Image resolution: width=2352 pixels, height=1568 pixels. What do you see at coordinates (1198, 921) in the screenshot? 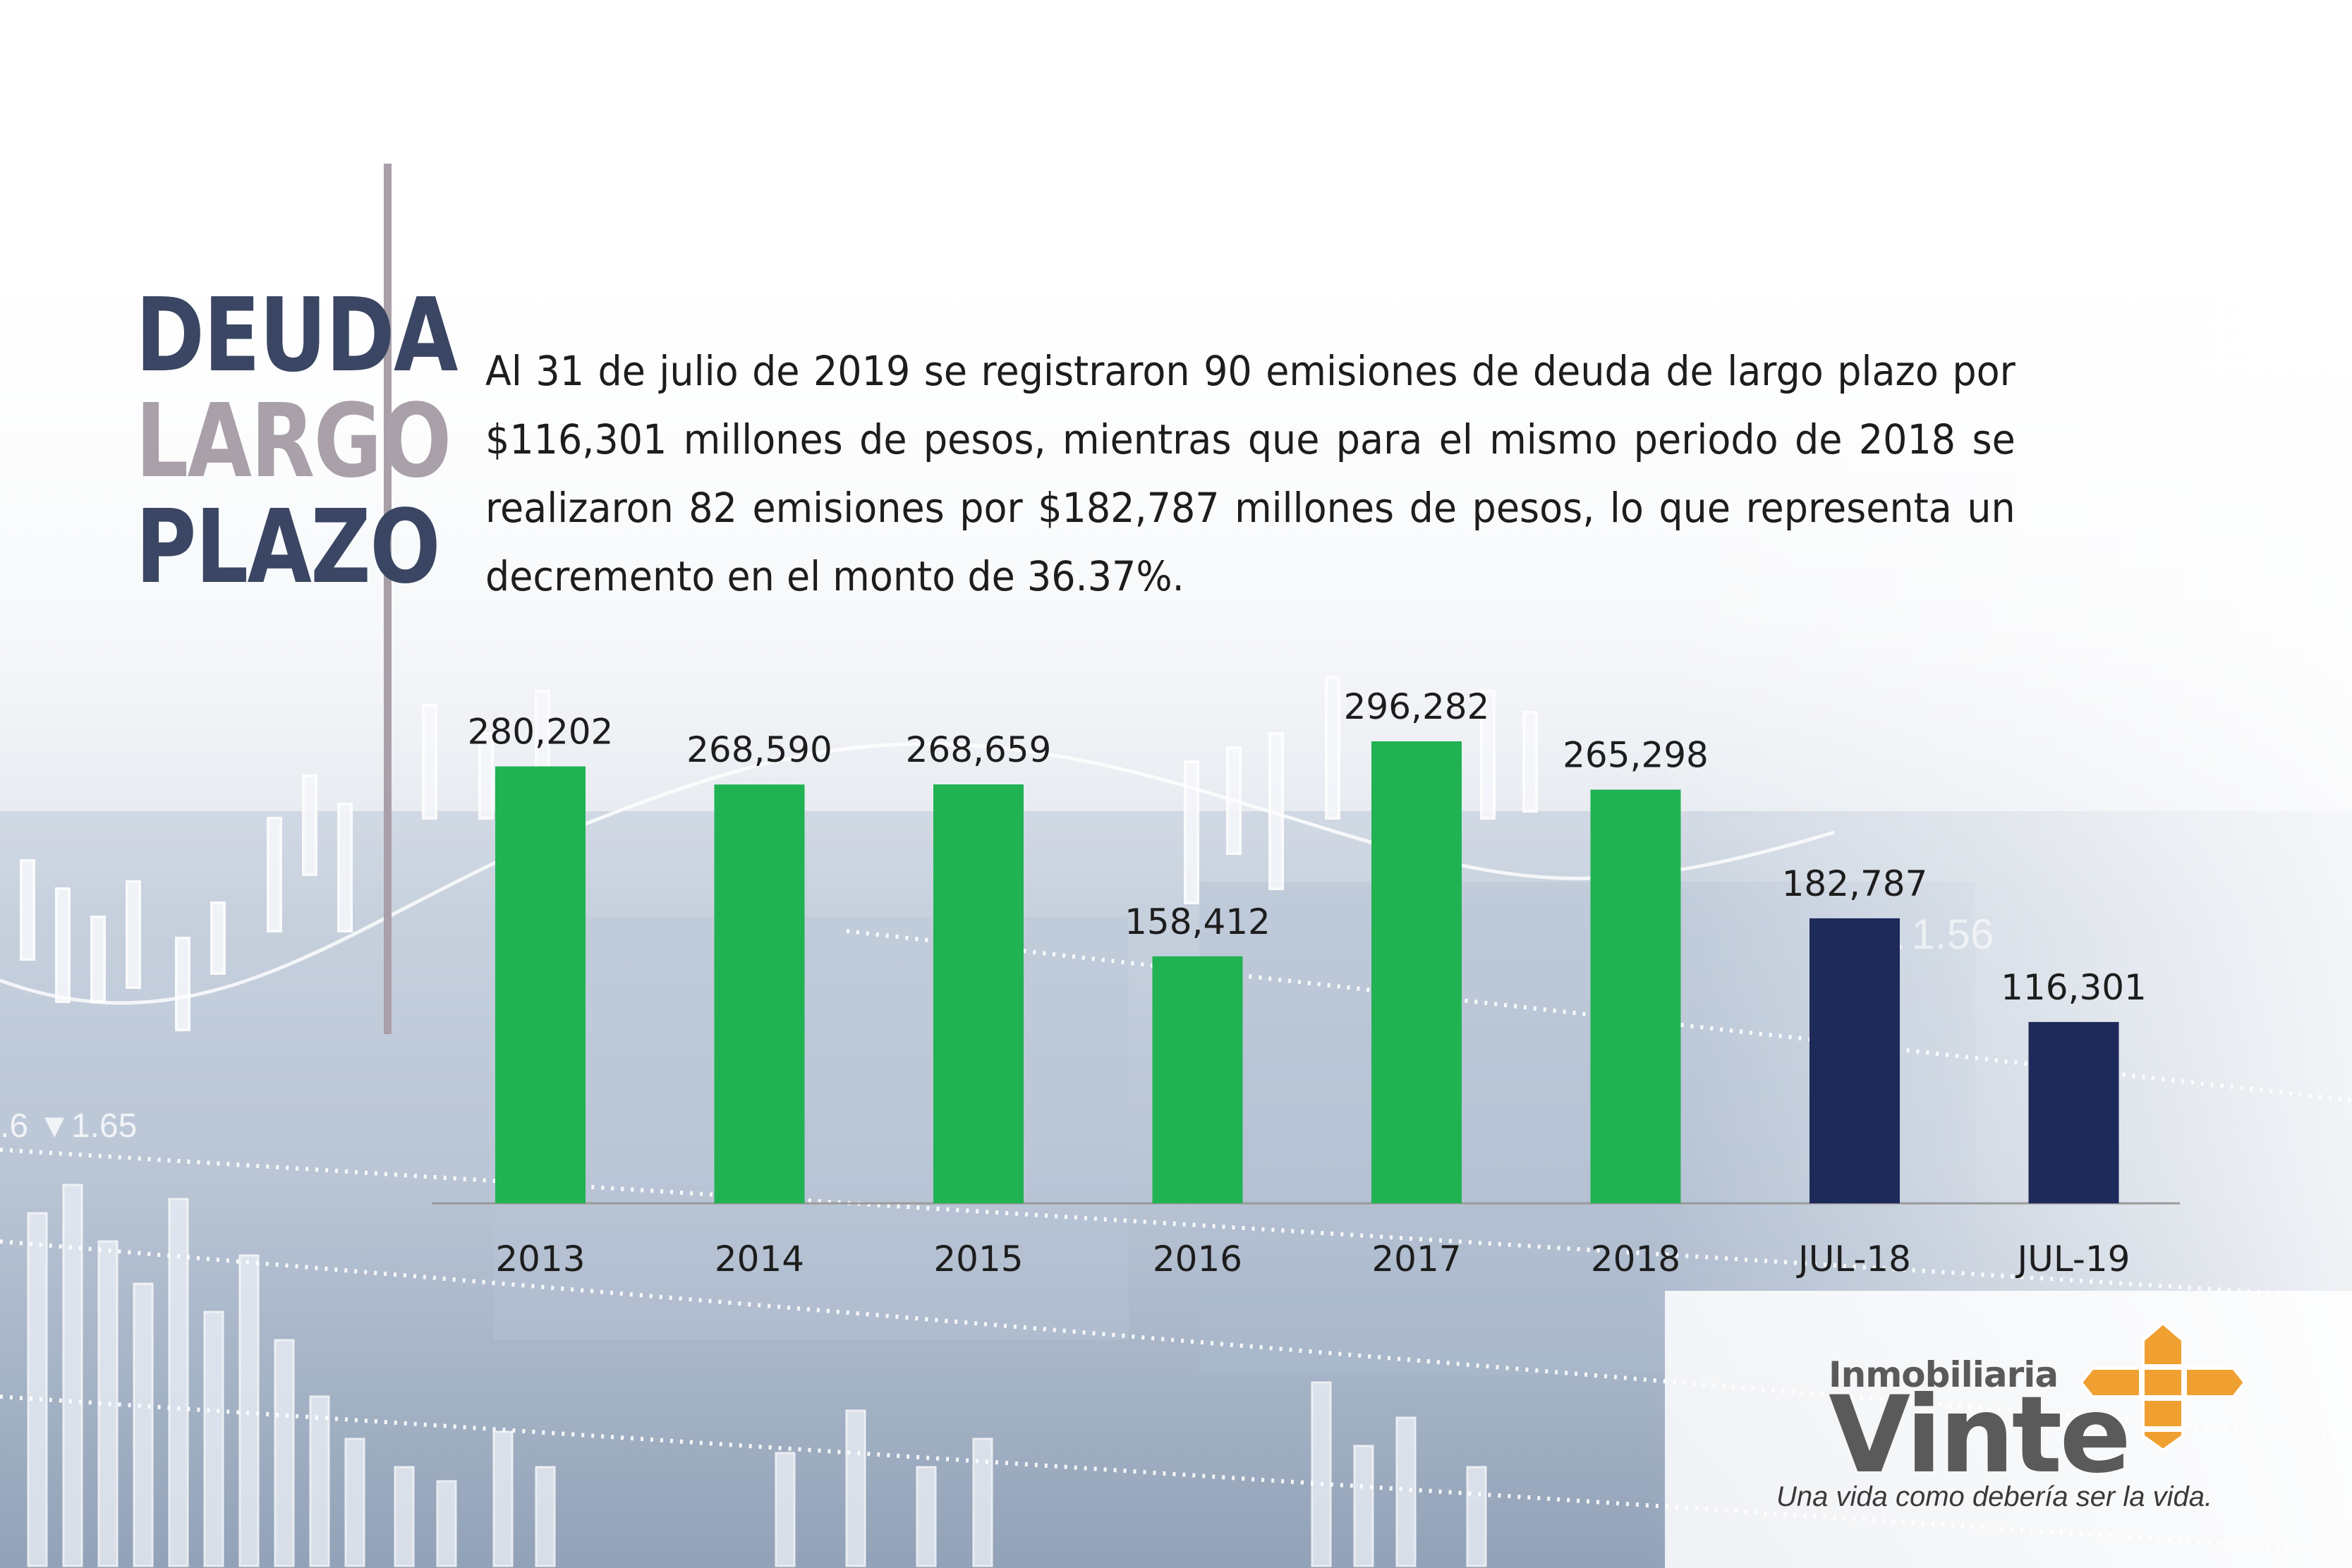
I see `value-label-2016: 158,412` at bounding box center [1198, 921].